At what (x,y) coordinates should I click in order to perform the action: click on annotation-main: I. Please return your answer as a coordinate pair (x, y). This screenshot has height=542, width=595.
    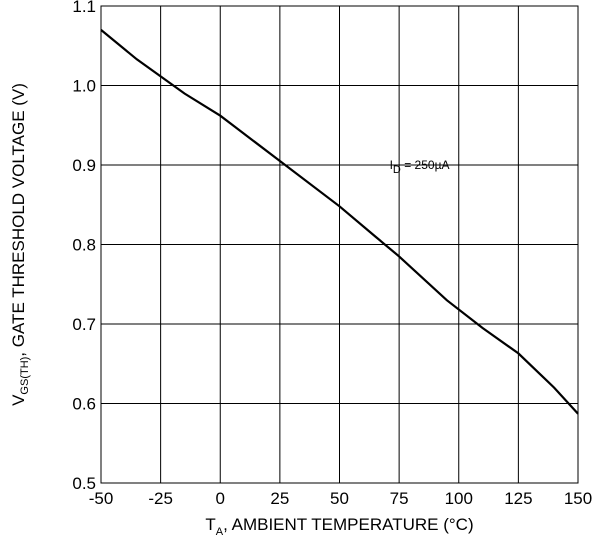
    Looking at the image, I should click on (391, 165).